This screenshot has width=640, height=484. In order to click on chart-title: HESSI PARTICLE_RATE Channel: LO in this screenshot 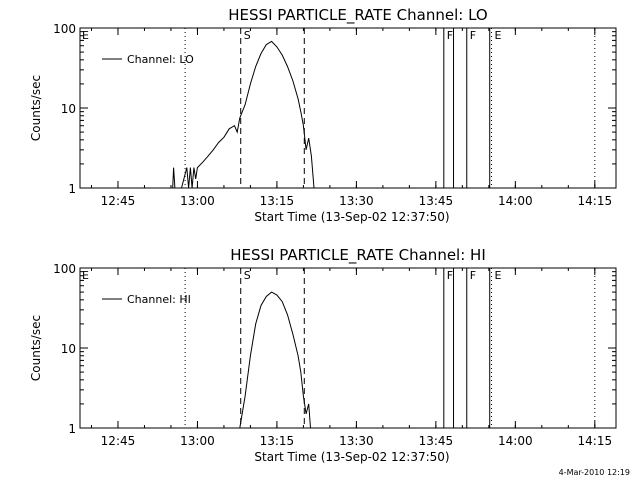, I will do `click(357, 15)`.